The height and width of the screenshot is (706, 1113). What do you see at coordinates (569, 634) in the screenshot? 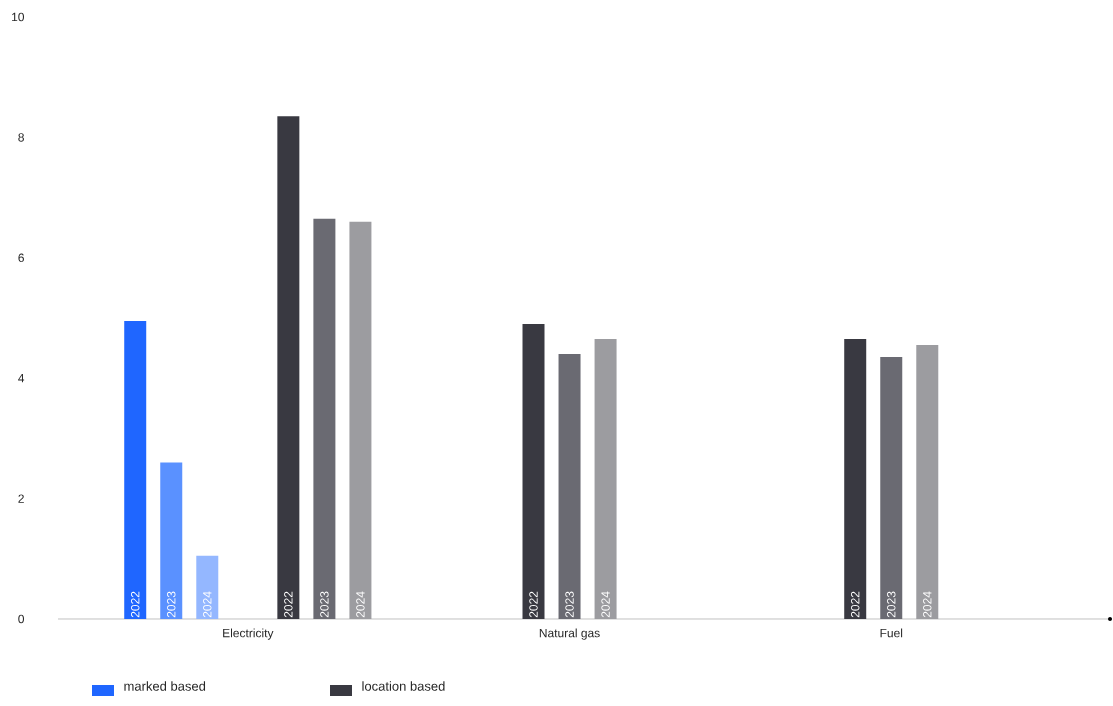
I see `x-tick-label: Natural gas` at bounding box center [569, 634].